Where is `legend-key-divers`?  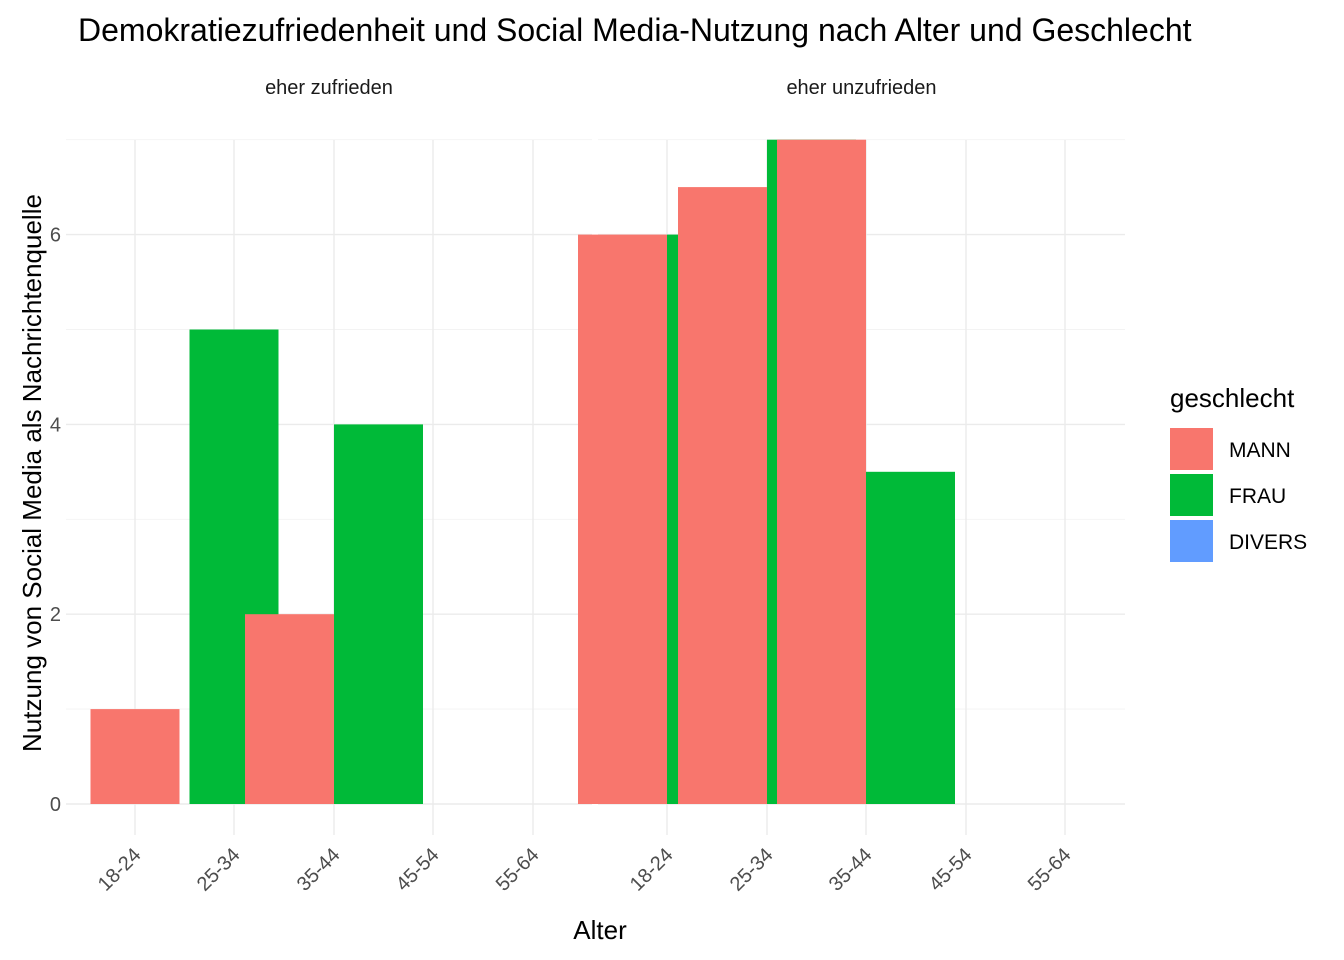
legend-key-divers is located at coordinates (1191, 541).